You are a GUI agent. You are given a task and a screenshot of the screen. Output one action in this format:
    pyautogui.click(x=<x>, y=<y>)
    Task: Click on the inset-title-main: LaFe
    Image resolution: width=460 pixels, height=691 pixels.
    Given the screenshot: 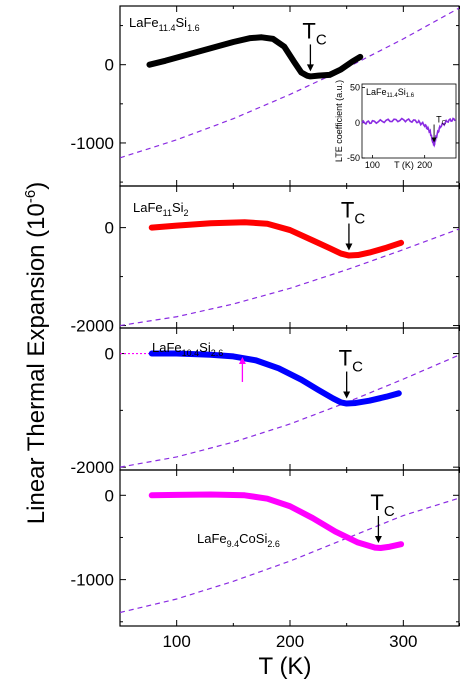 What is the action you would take?
    pyautogui.click(x=376, y=92)
    